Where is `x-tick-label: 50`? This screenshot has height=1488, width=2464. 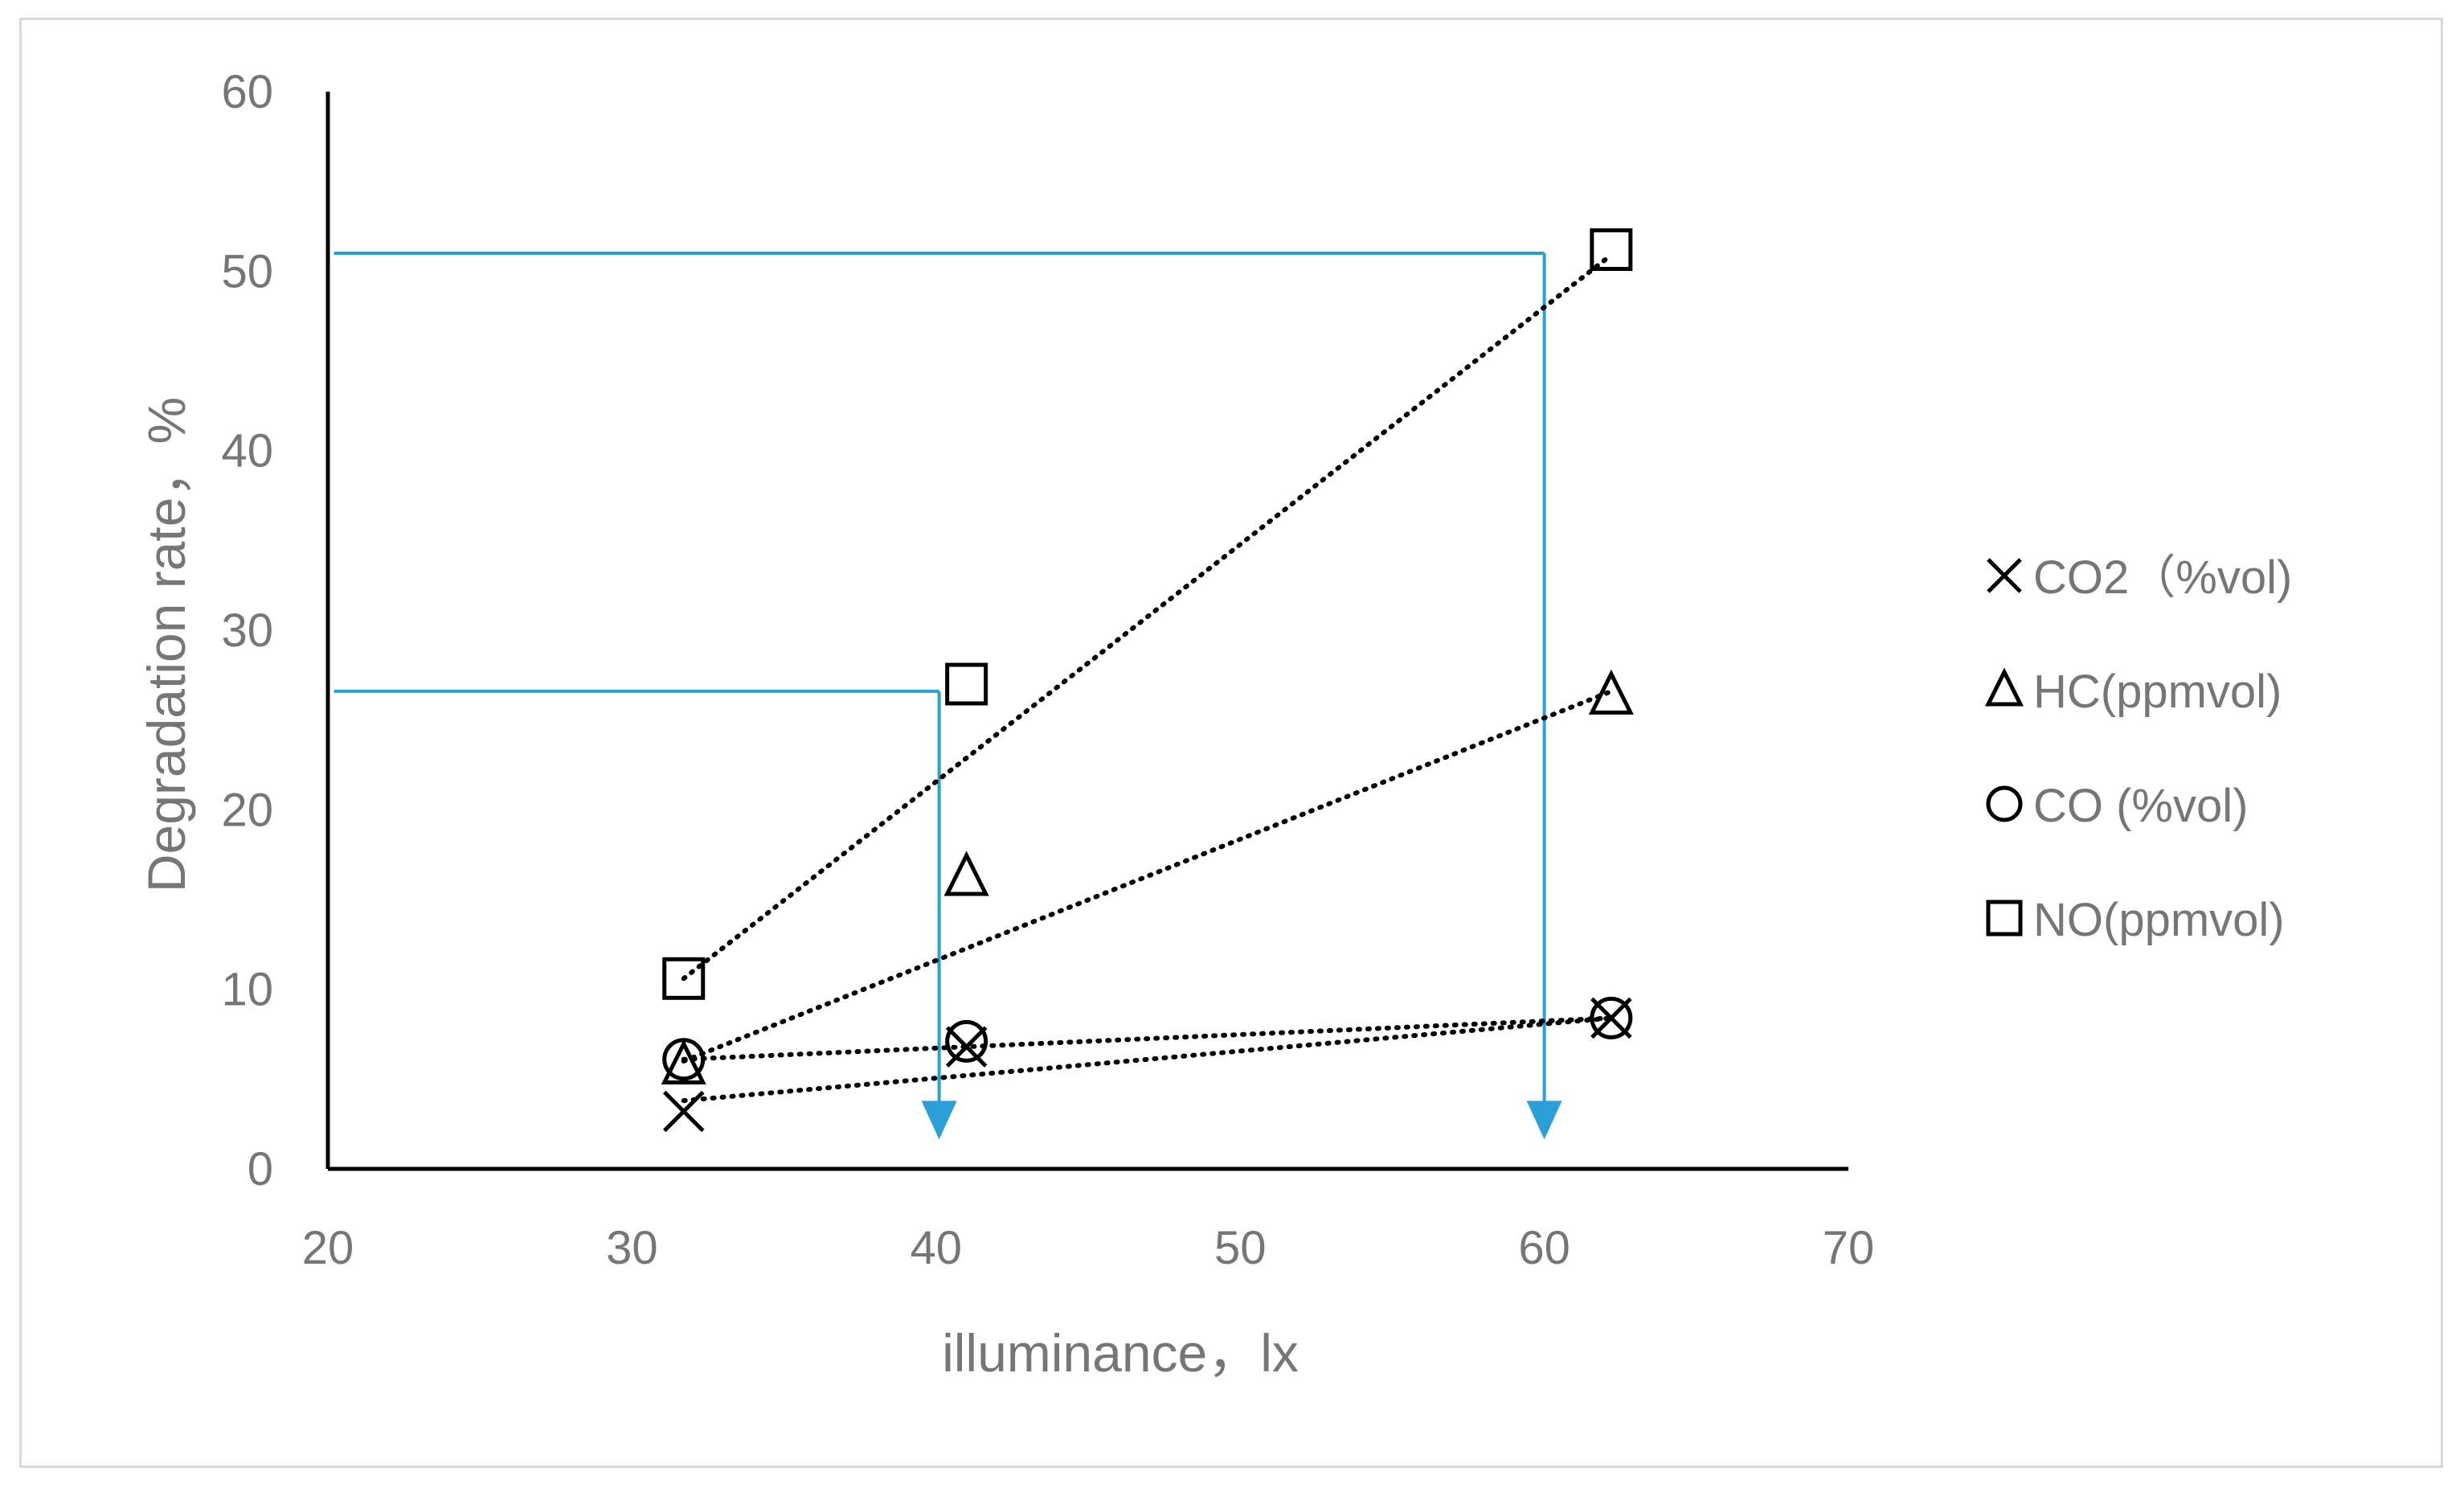 x-tick-label: 50 is located at coordinates (1240, 1248).